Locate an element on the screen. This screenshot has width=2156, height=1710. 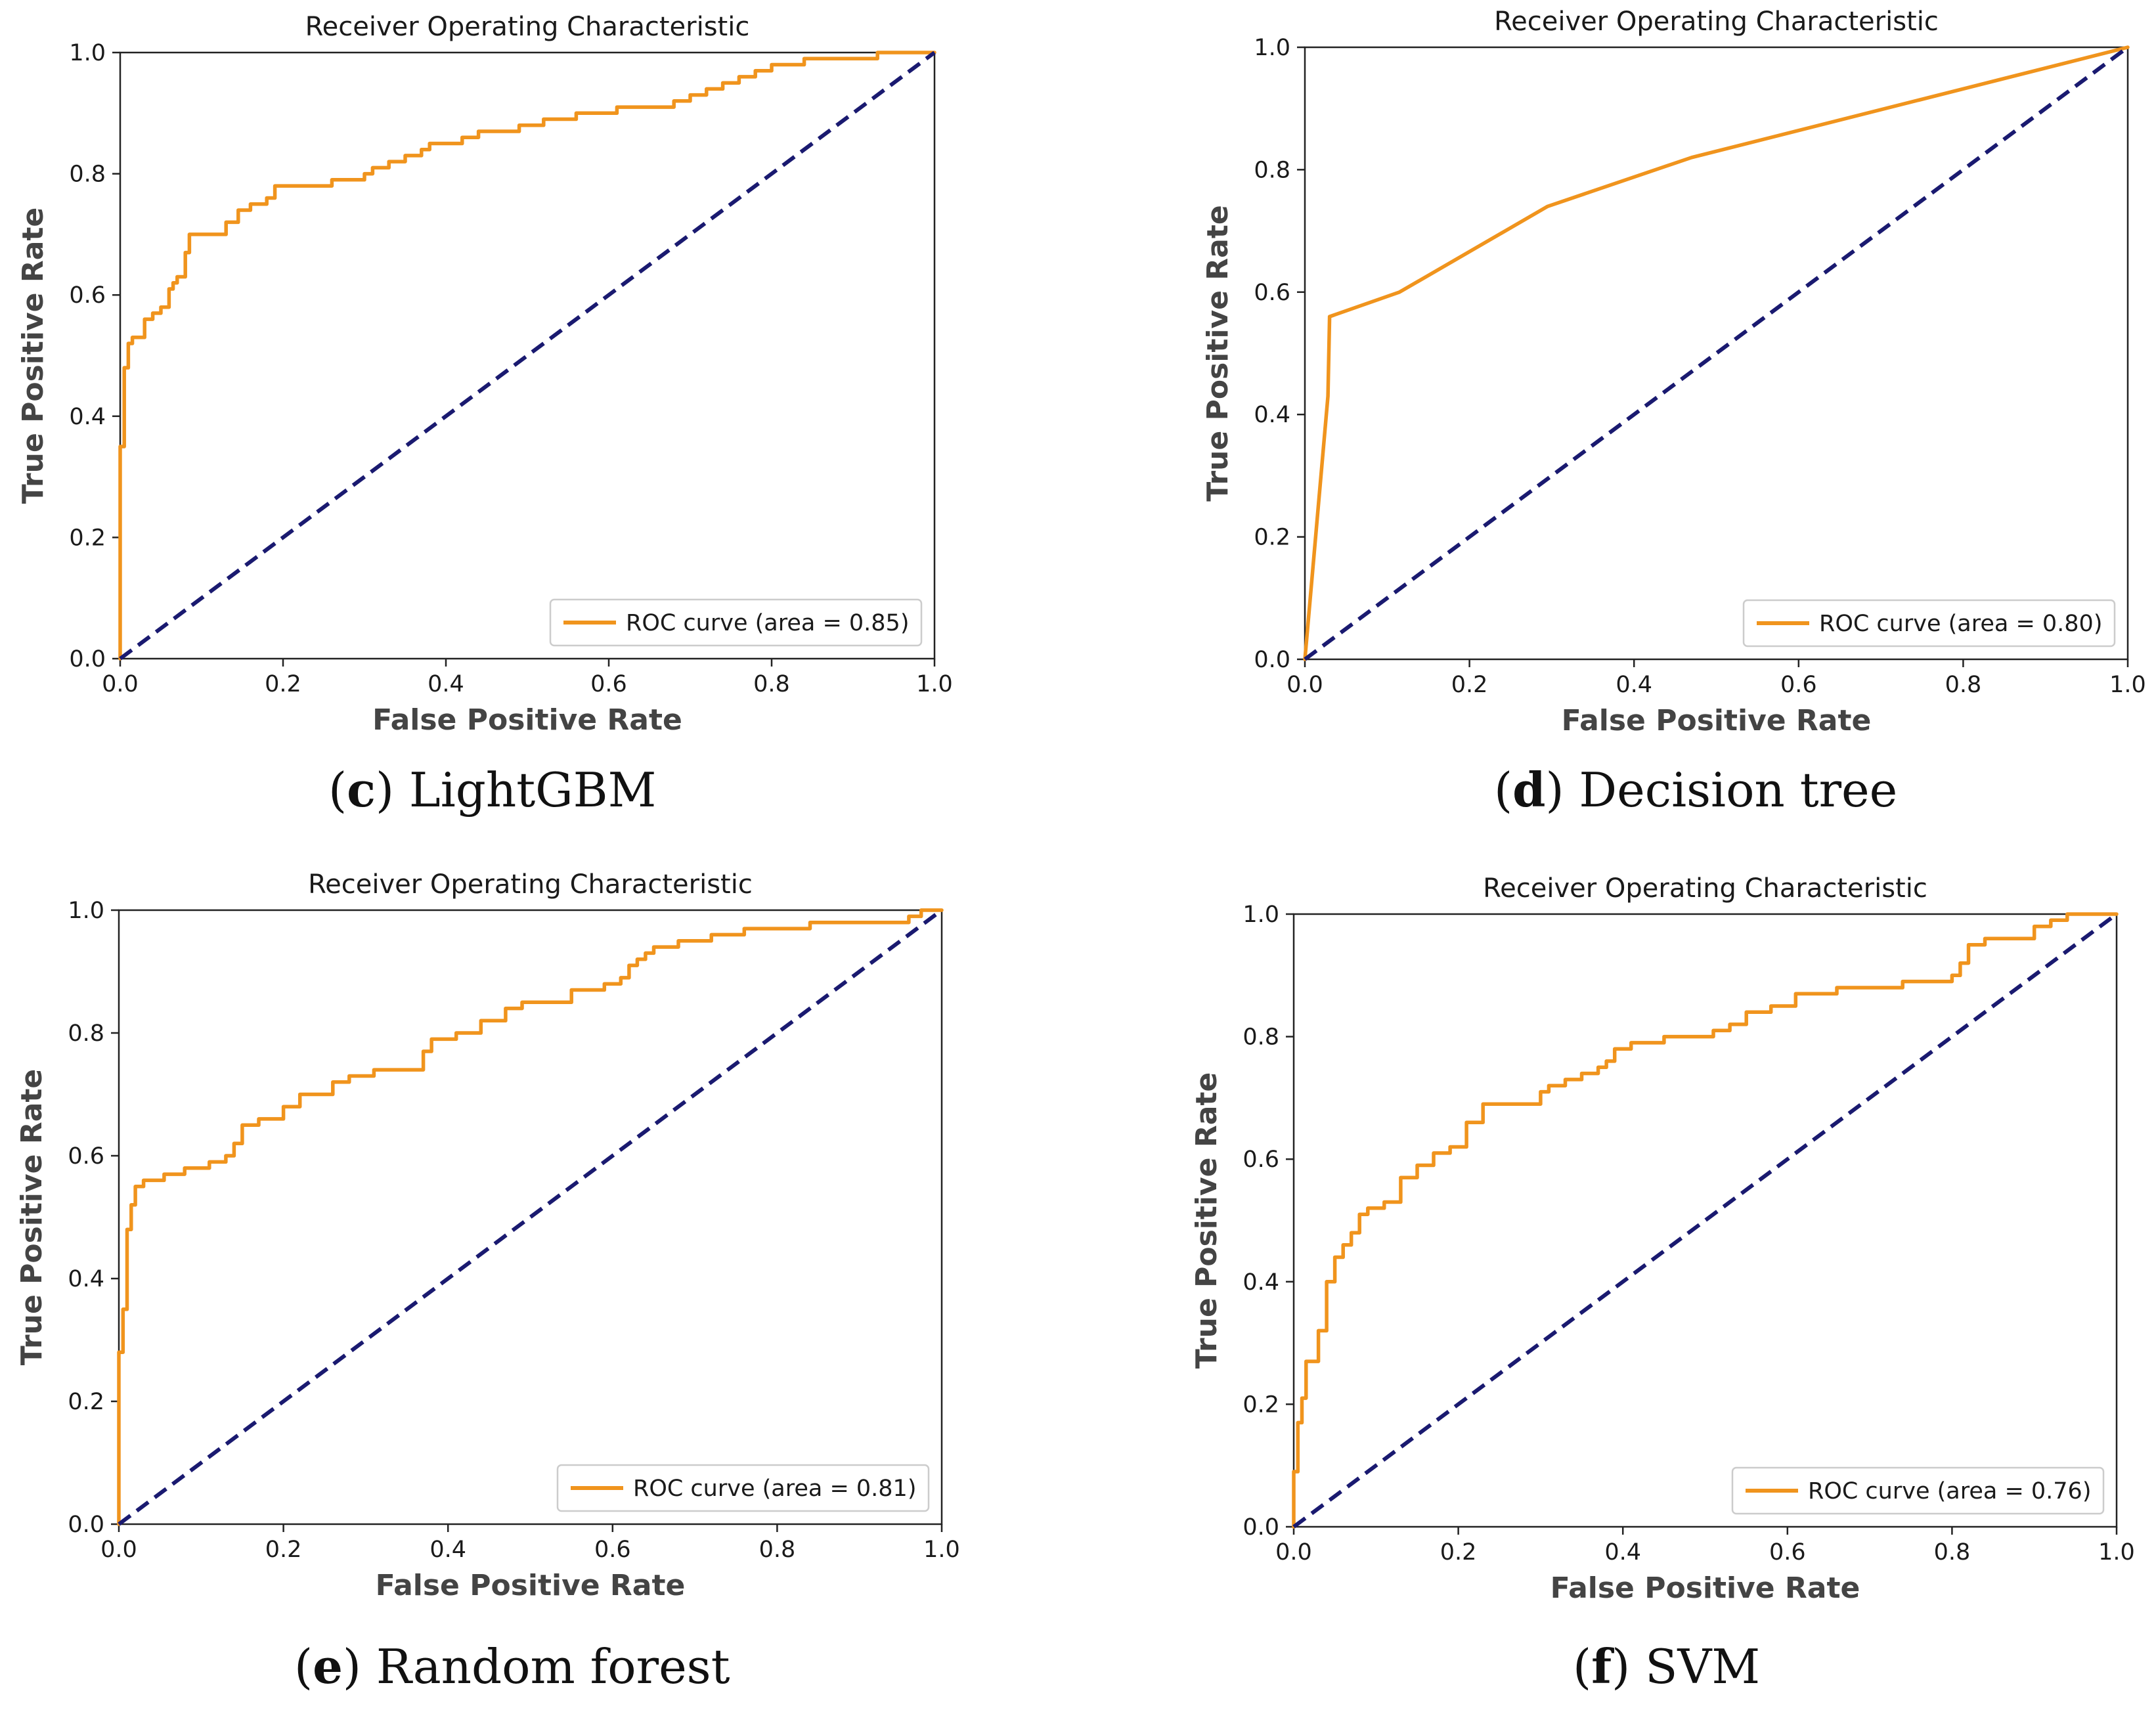
caption-c: (c) LightGBM is located at coordinates (492, 790).